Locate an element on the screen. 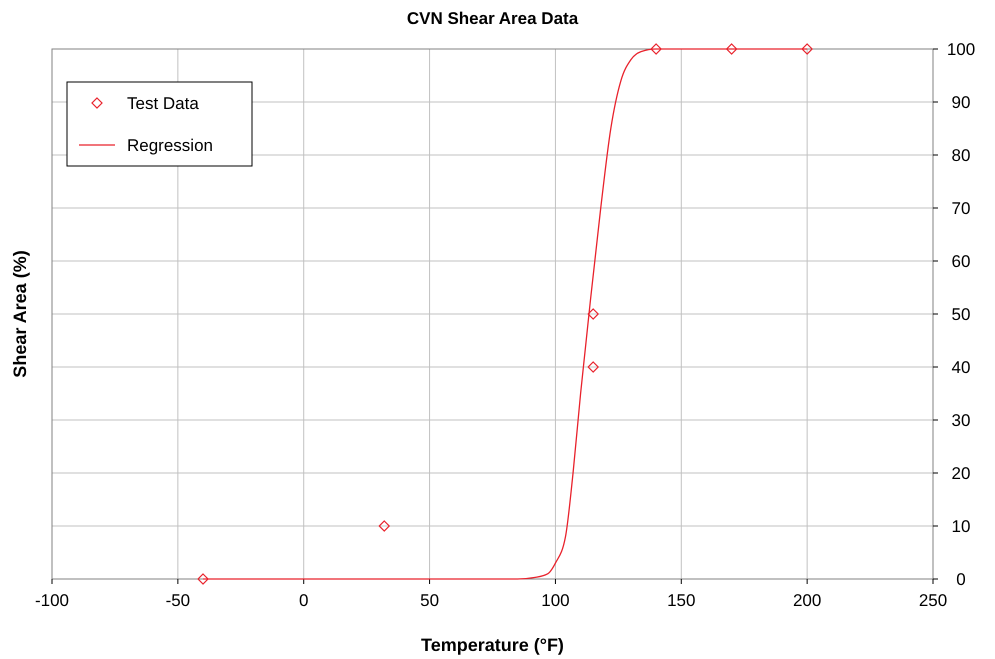 Image resolution: width=995 pixels, height=659 pixels. chart-title: CVN Shear Area Data is located at coordinates (492, 18).